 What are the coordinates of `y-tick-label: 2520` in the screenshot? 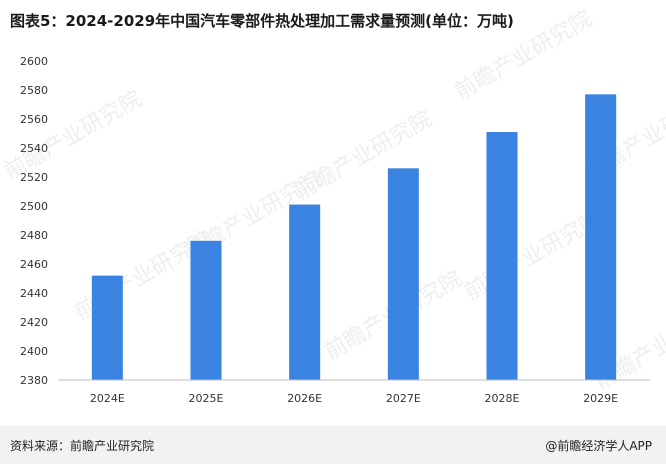 It's located at (34, 177).